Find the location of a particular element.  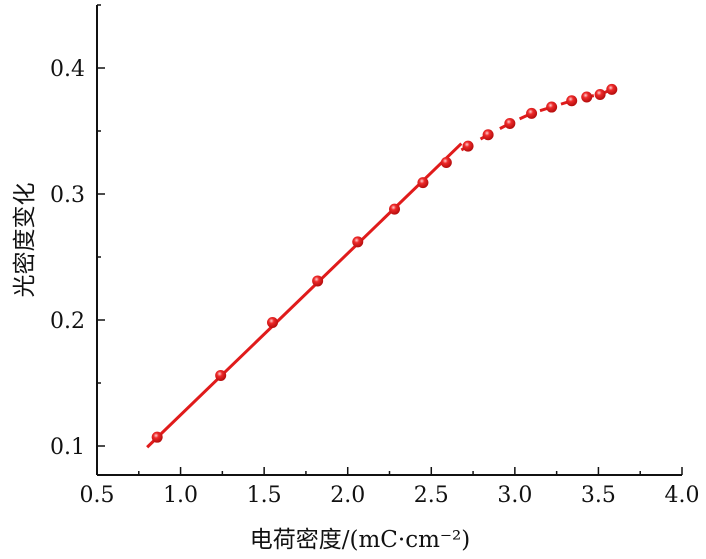

x-tick-label: 3.5 is located at coordinates (598, 495).